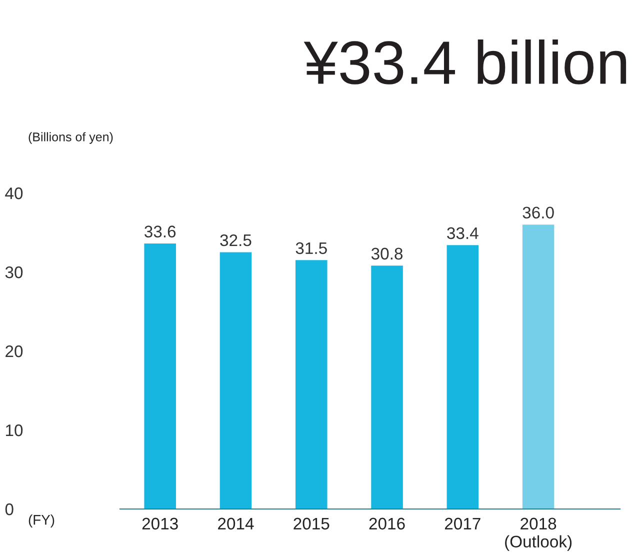  I want to click on x-tick-label: 2014, so click(236, 524).